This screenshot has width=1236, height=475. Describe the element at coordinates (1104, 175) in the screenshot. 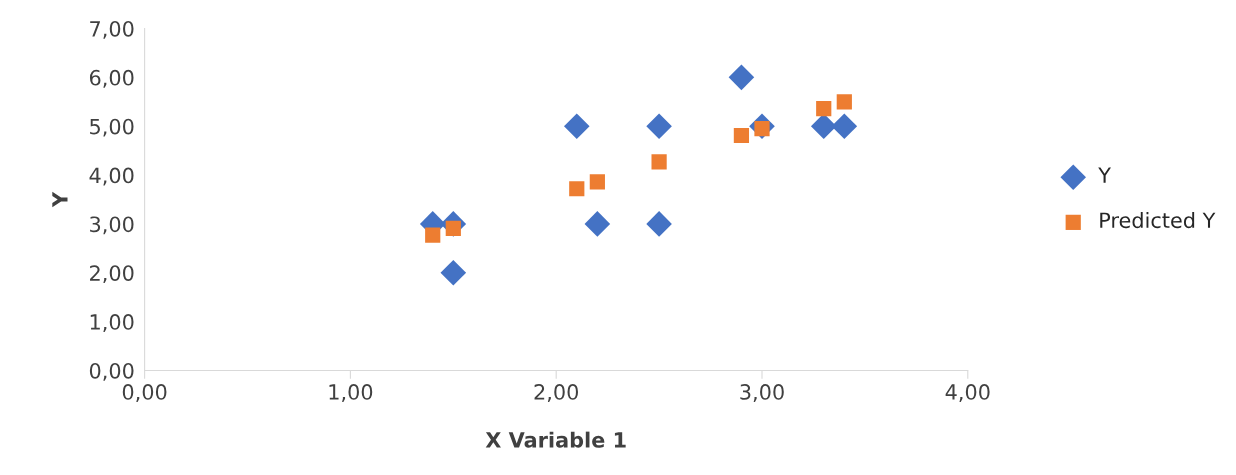

I see `legend-label: Y` at that location.